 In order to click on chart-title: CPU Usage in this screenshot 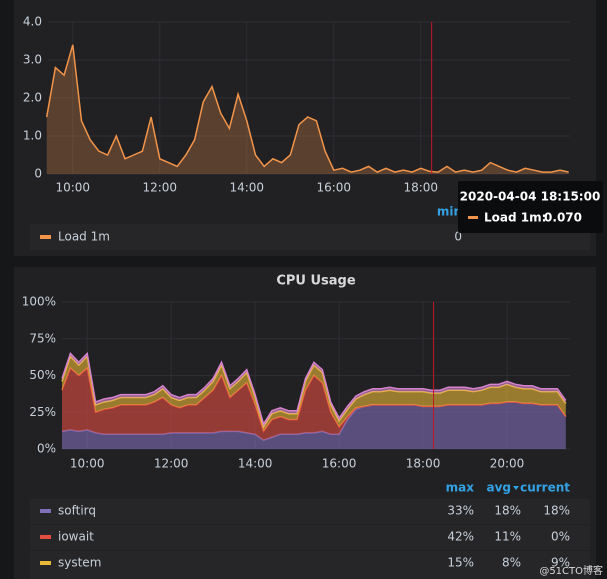, I will do `click(316, 281)`.